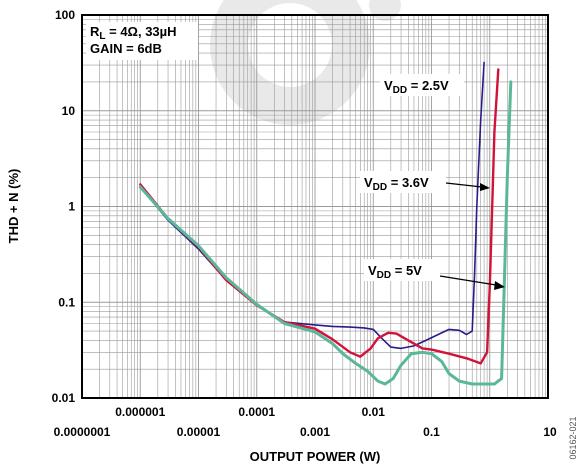 The width and height of the screenshot is (584, 465). Describe the element at coordinates (71, 207) in the screenshot. I see `y-tick-label: 1` at that location.